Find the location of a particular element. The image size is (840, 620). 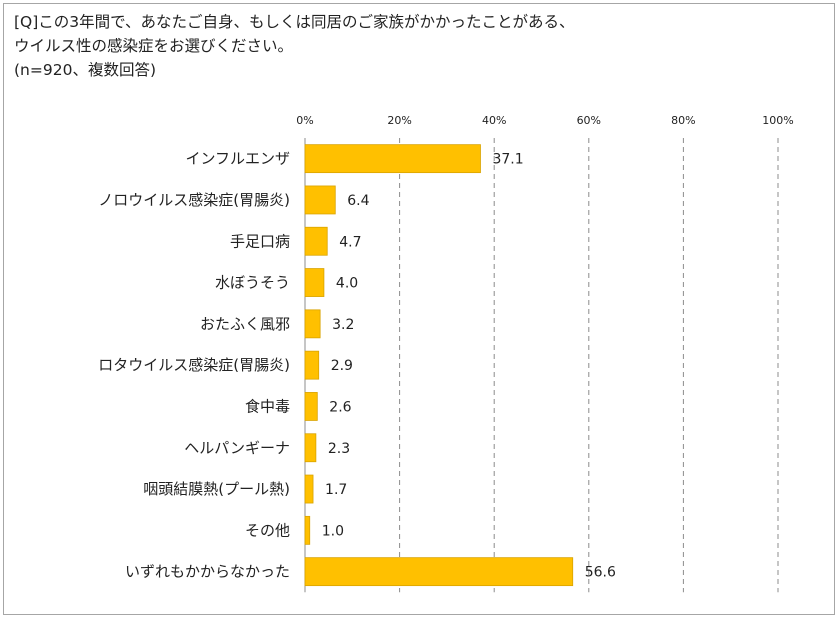

x-tick-label: 100% is located at coordinates (777, 120).